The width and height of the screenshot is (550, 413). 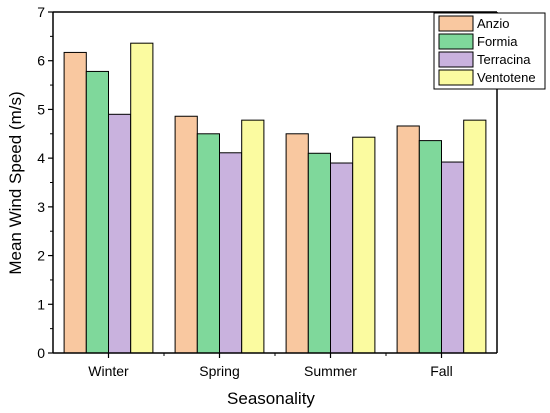 I want to click on legend-label-ventotene: Ventotene, so click(x=506, y=77).